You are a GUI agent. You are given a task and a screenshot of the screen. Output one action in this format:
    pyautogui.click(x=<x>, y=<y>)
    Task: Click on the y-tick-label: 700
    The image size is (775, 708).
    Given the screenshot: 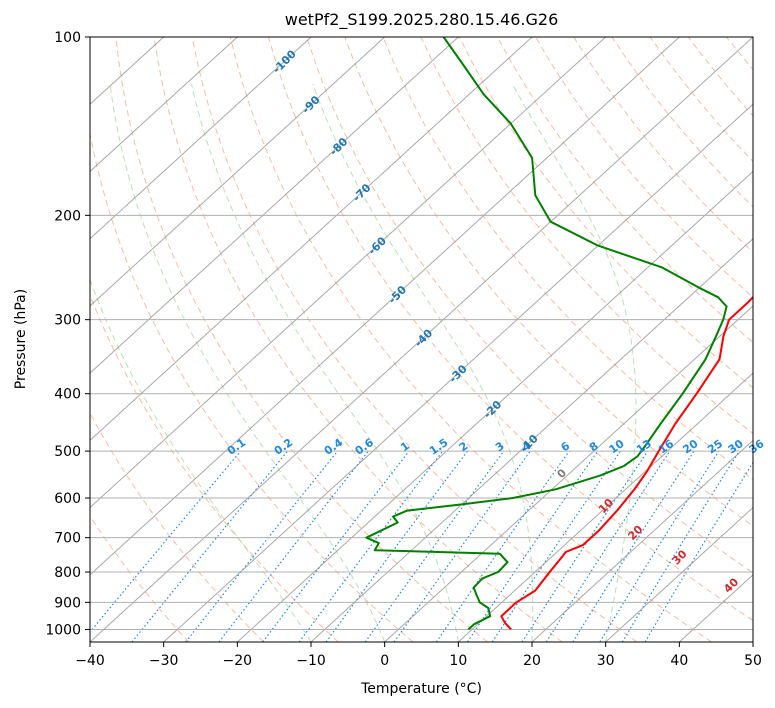 What is the action you would take?
    pyautogui.click(x=67, y=539)
    